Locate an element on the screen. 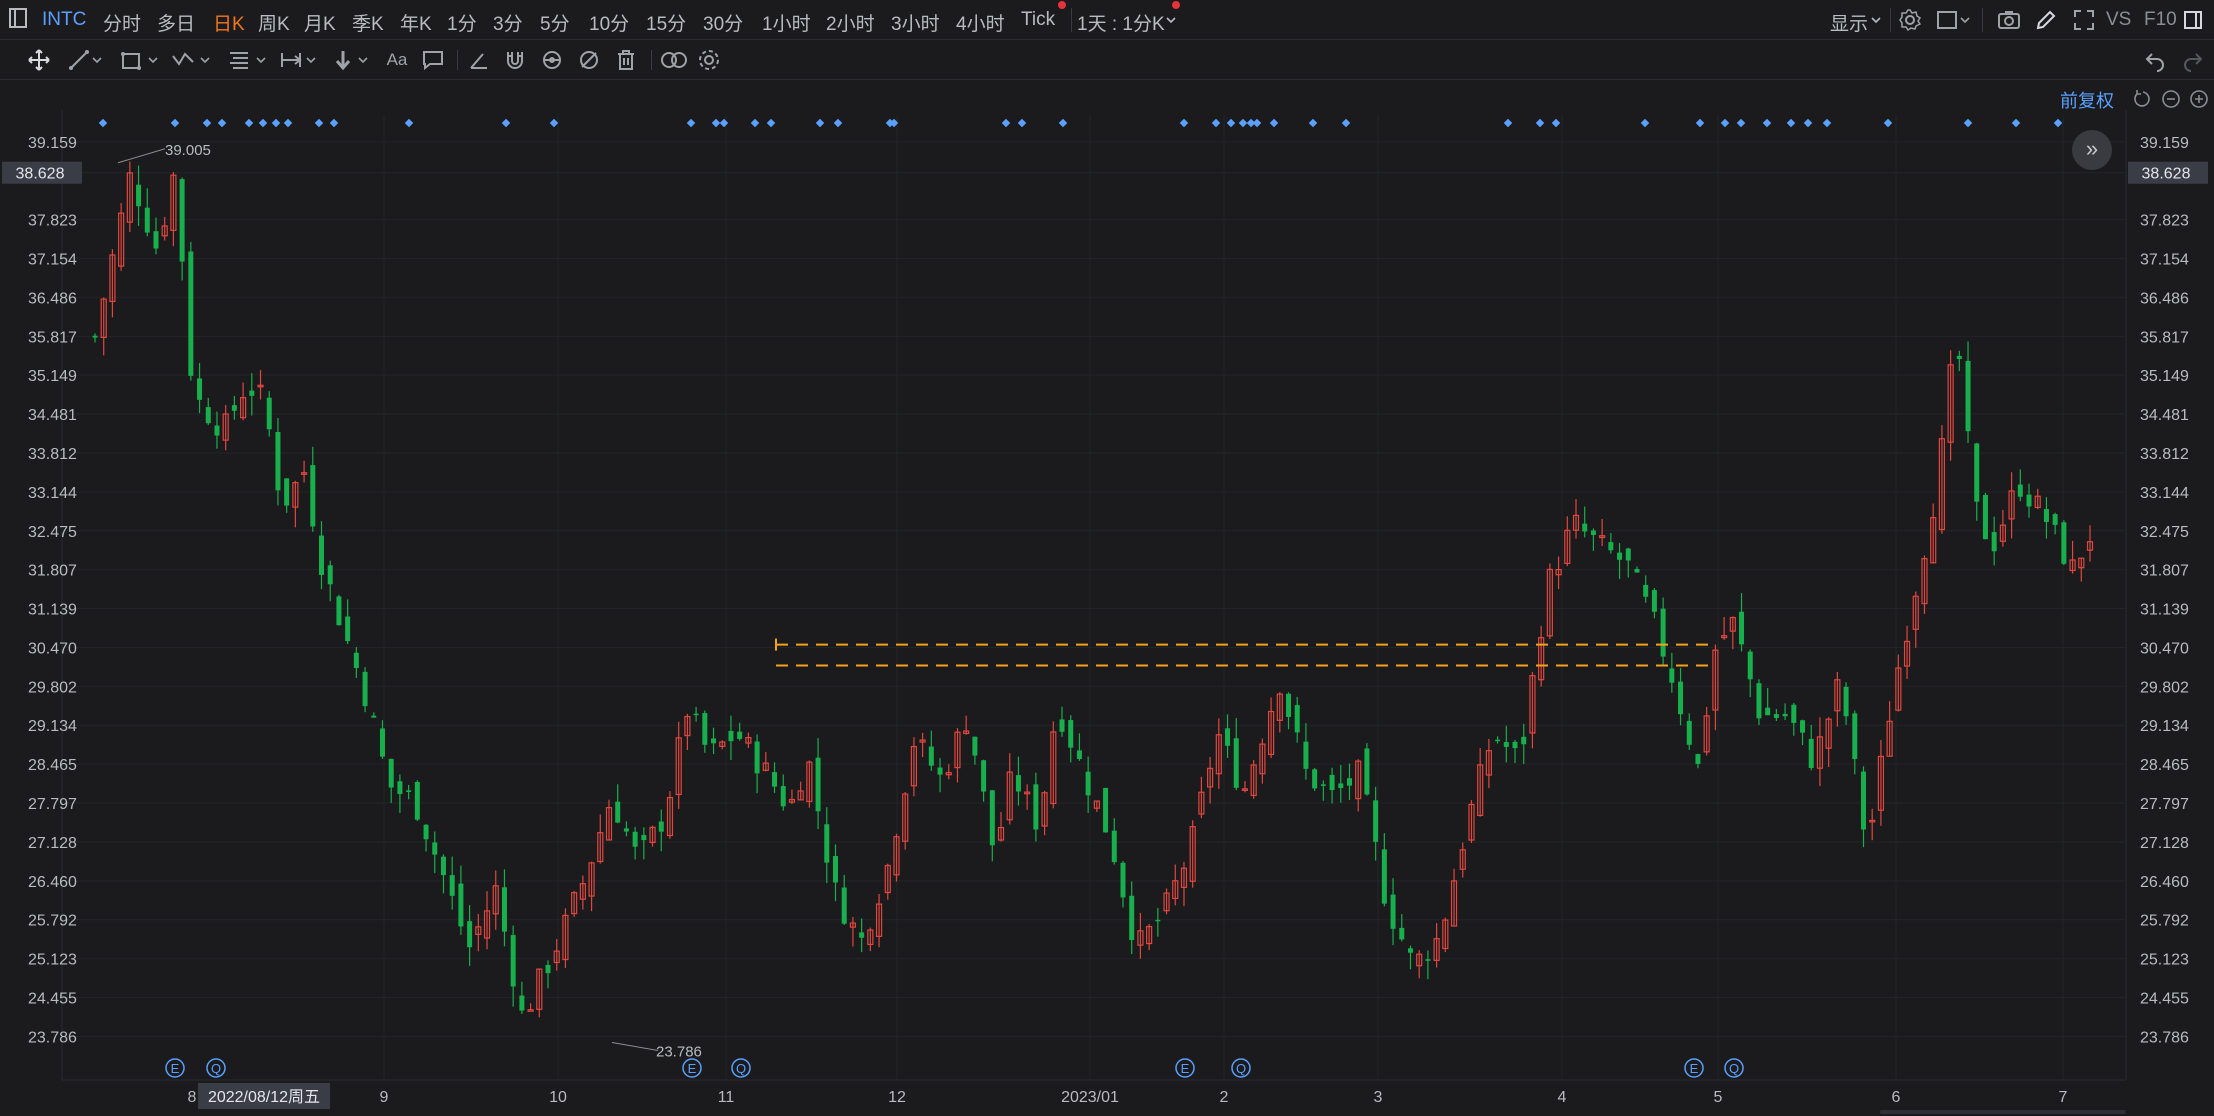  comment-icon is located at coordinates (433, 60).